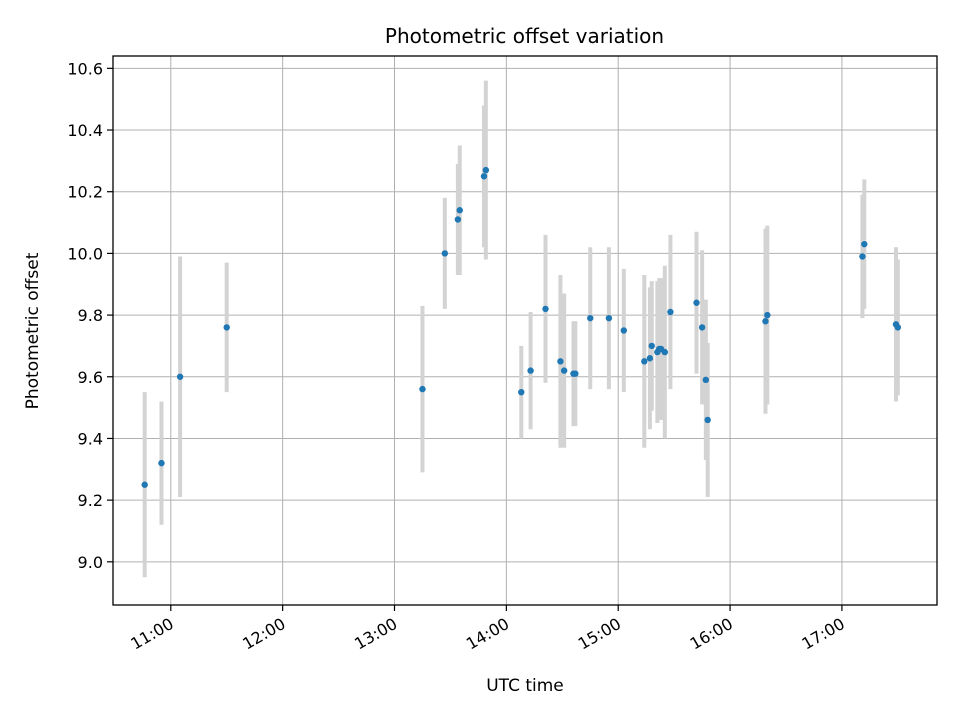  Describe the element at coordinates (524, 36) in the screenshot. I see `chart-title: Photometric offset variation` at that location.